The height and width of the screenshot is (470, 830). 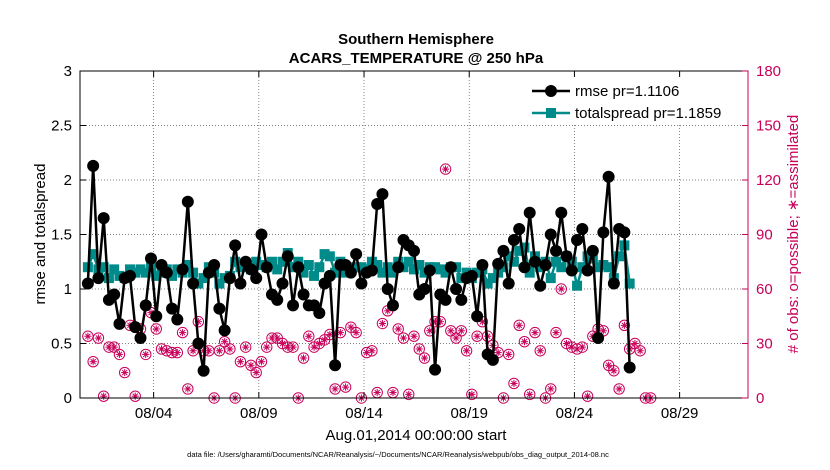 I want to click on x-tick-label: 08/29, so click(x=680, y=413).